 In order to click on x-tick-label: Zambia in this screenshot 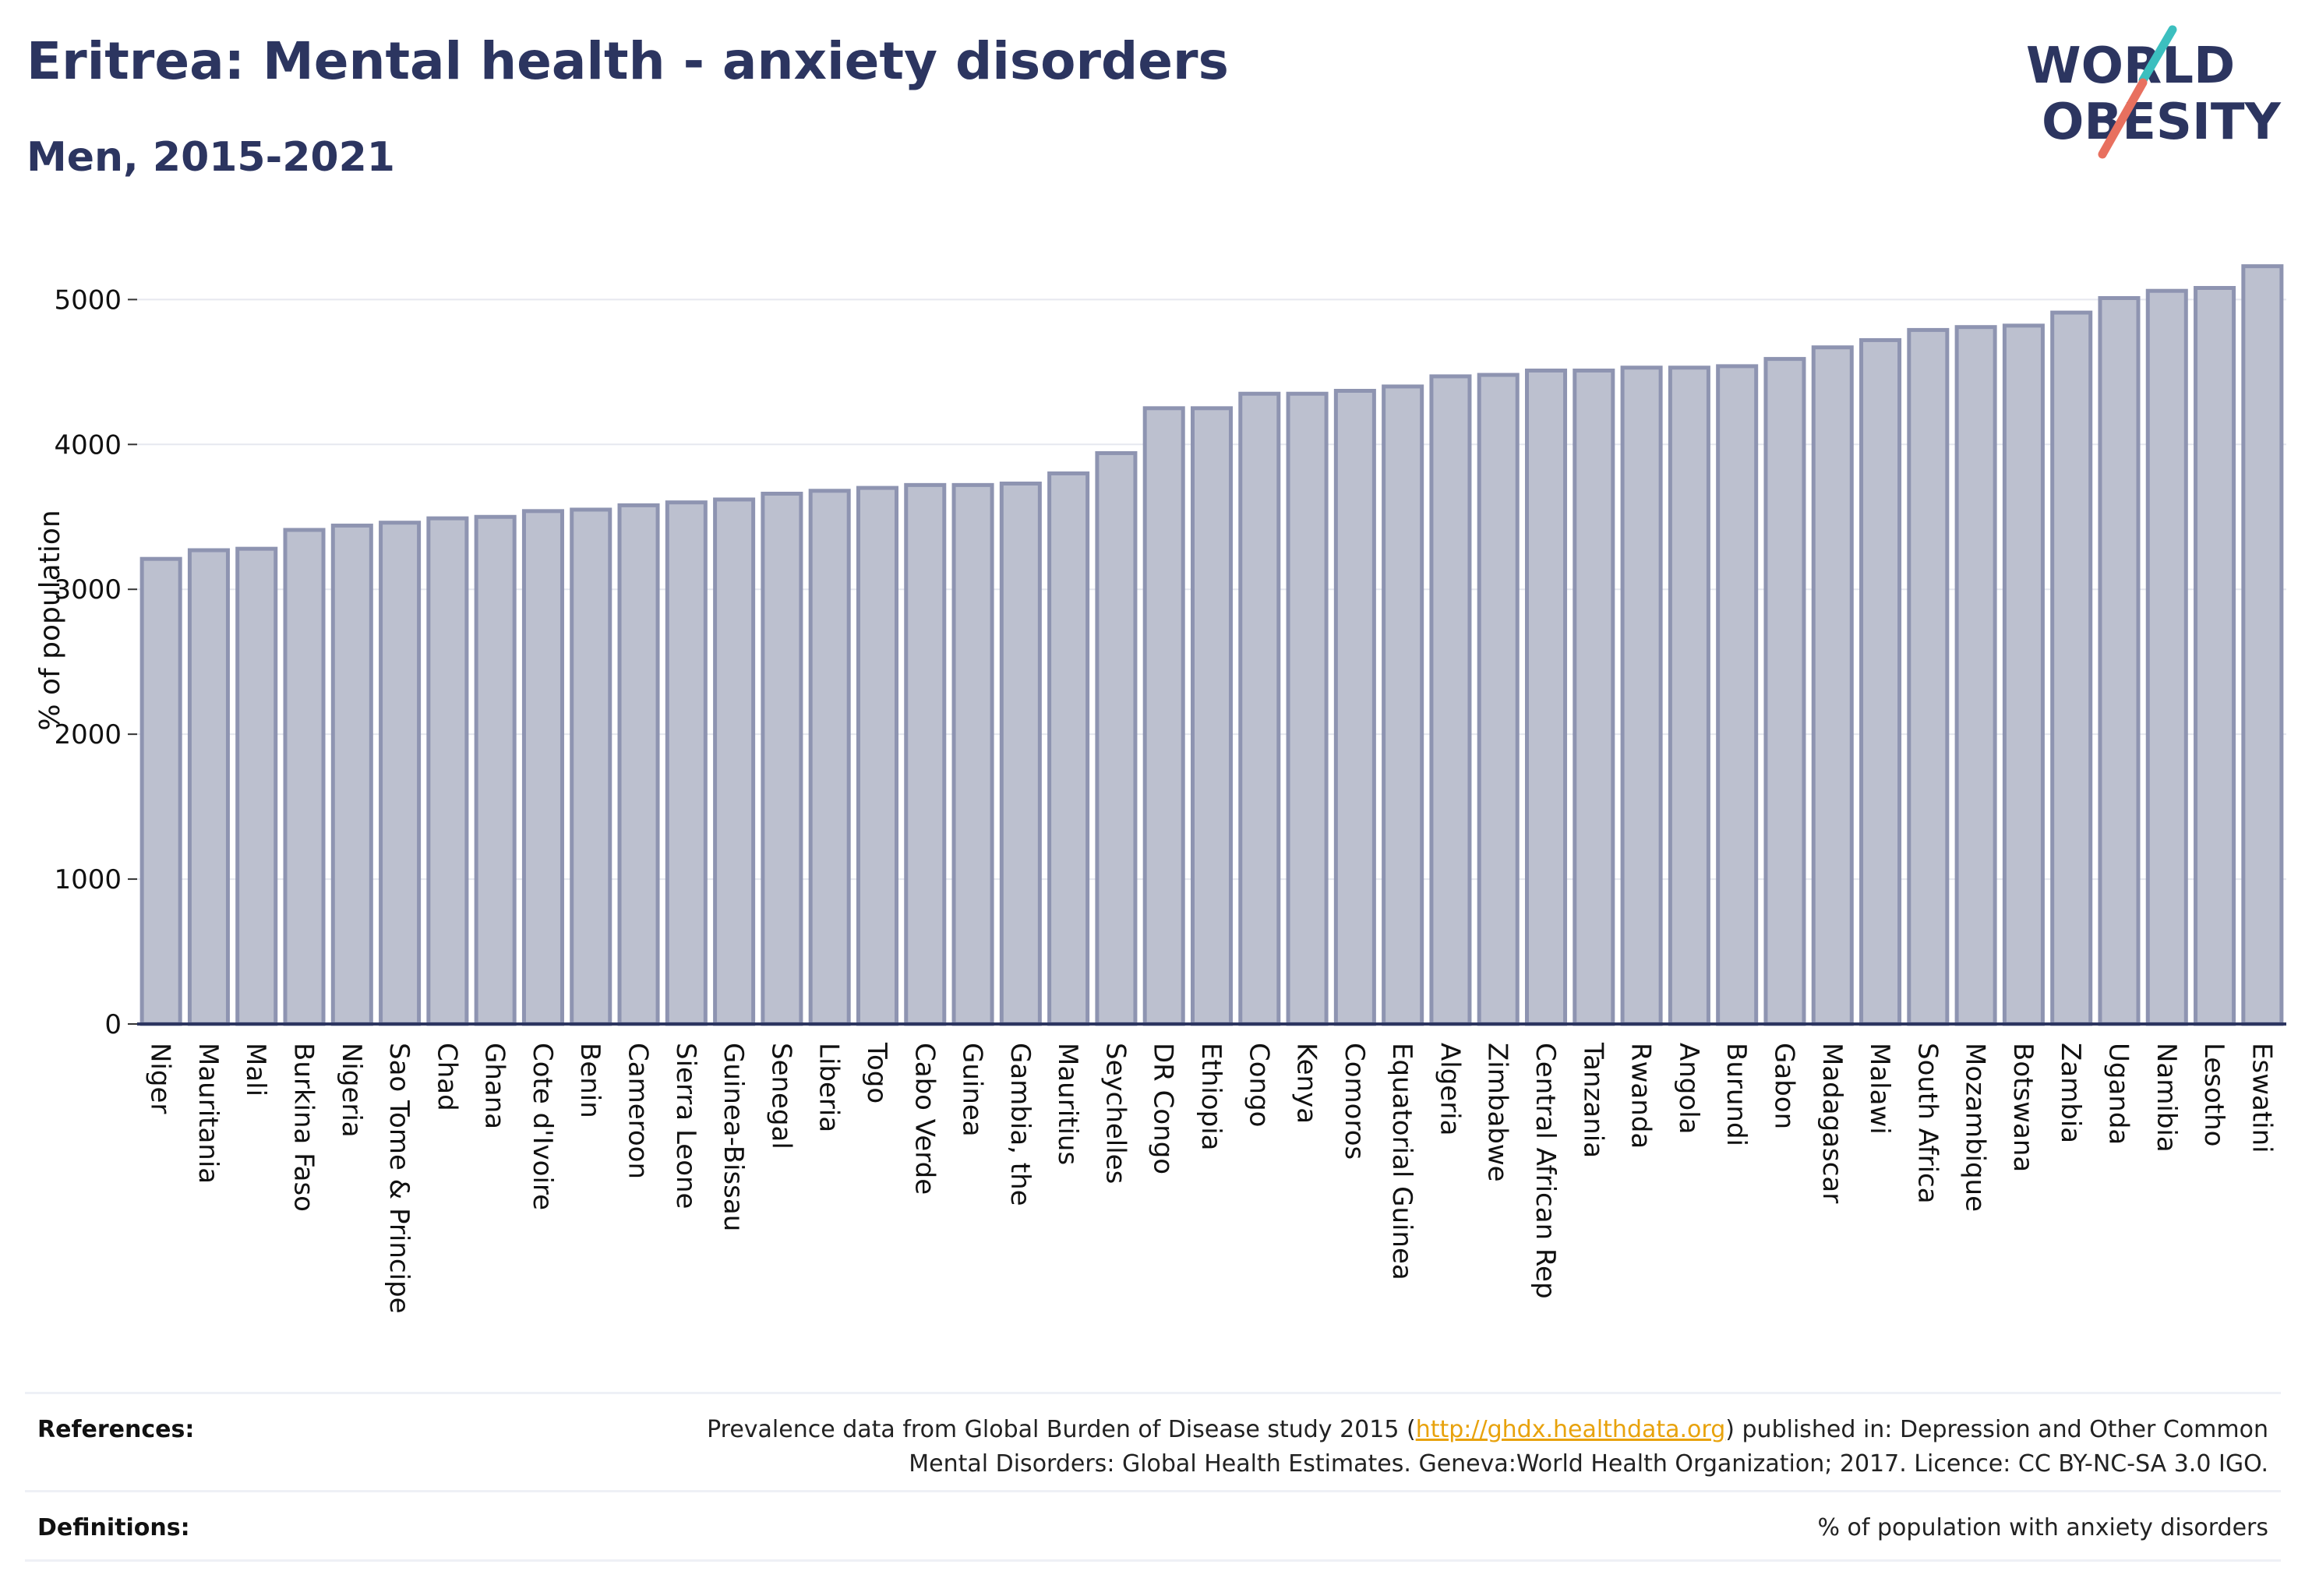, I will do `click(2070, 1093)`.